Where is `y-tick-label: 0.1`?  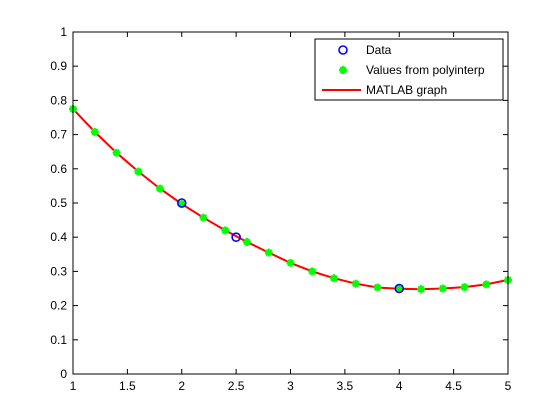 y-tick-label: 0.1 is located at coordinates (58, 340).